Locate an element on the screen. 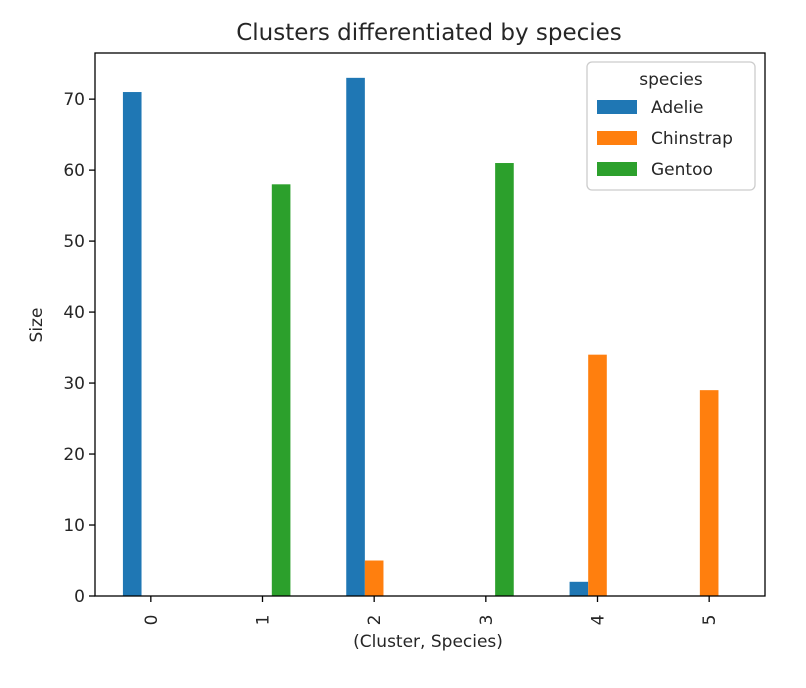 This screenshot has height=688, width=806. legend: species Adelie Chinstrap Gentoo is located at coordinates (671, 126).